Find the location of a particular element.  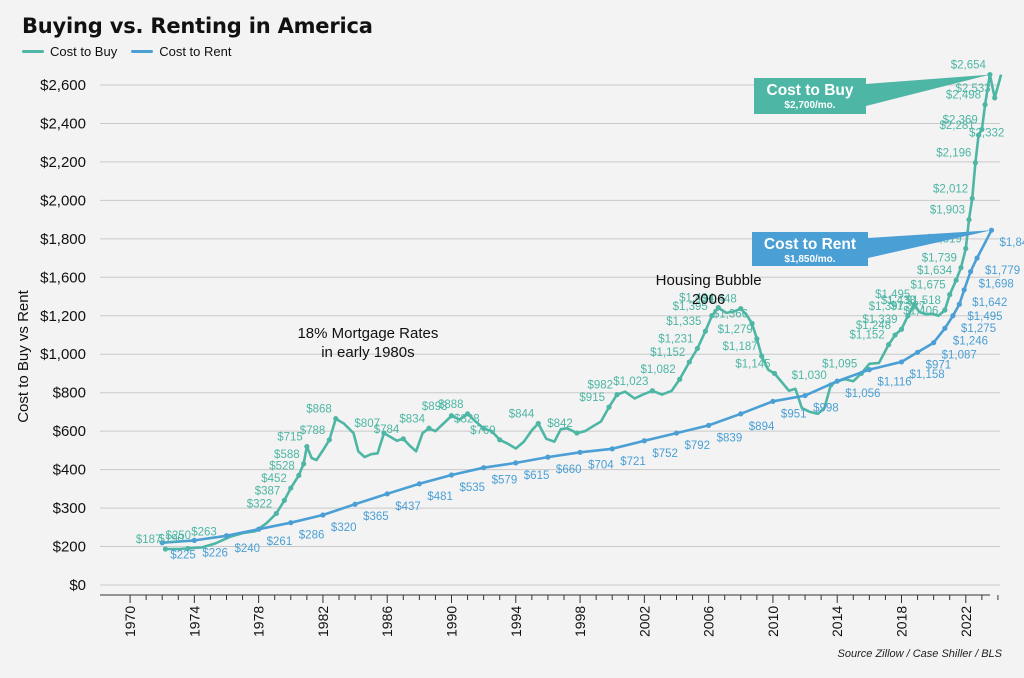

data-label-rent: $971 is located at coordinates (939, 365).